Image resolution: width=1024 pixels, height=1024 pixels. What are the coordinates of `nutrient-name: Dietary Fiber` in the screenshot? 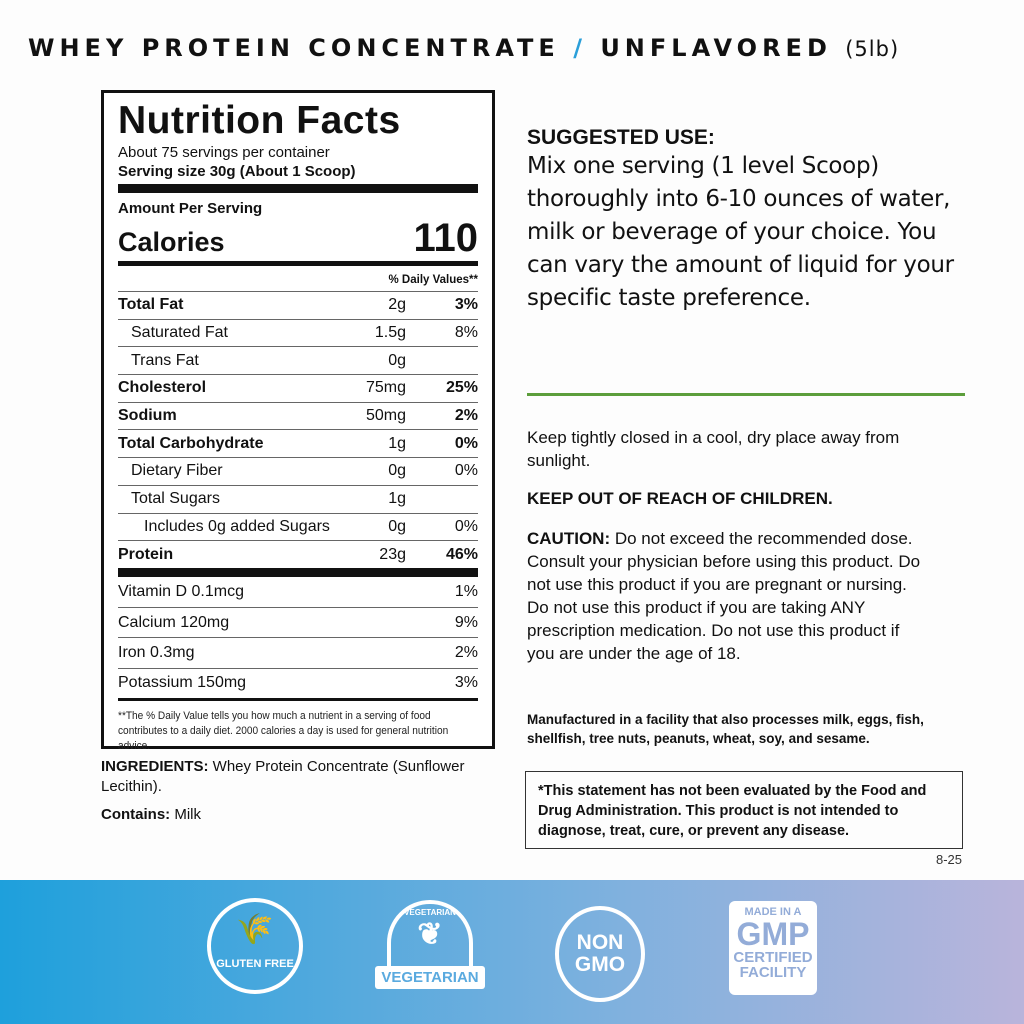 It's located at (177, 471).